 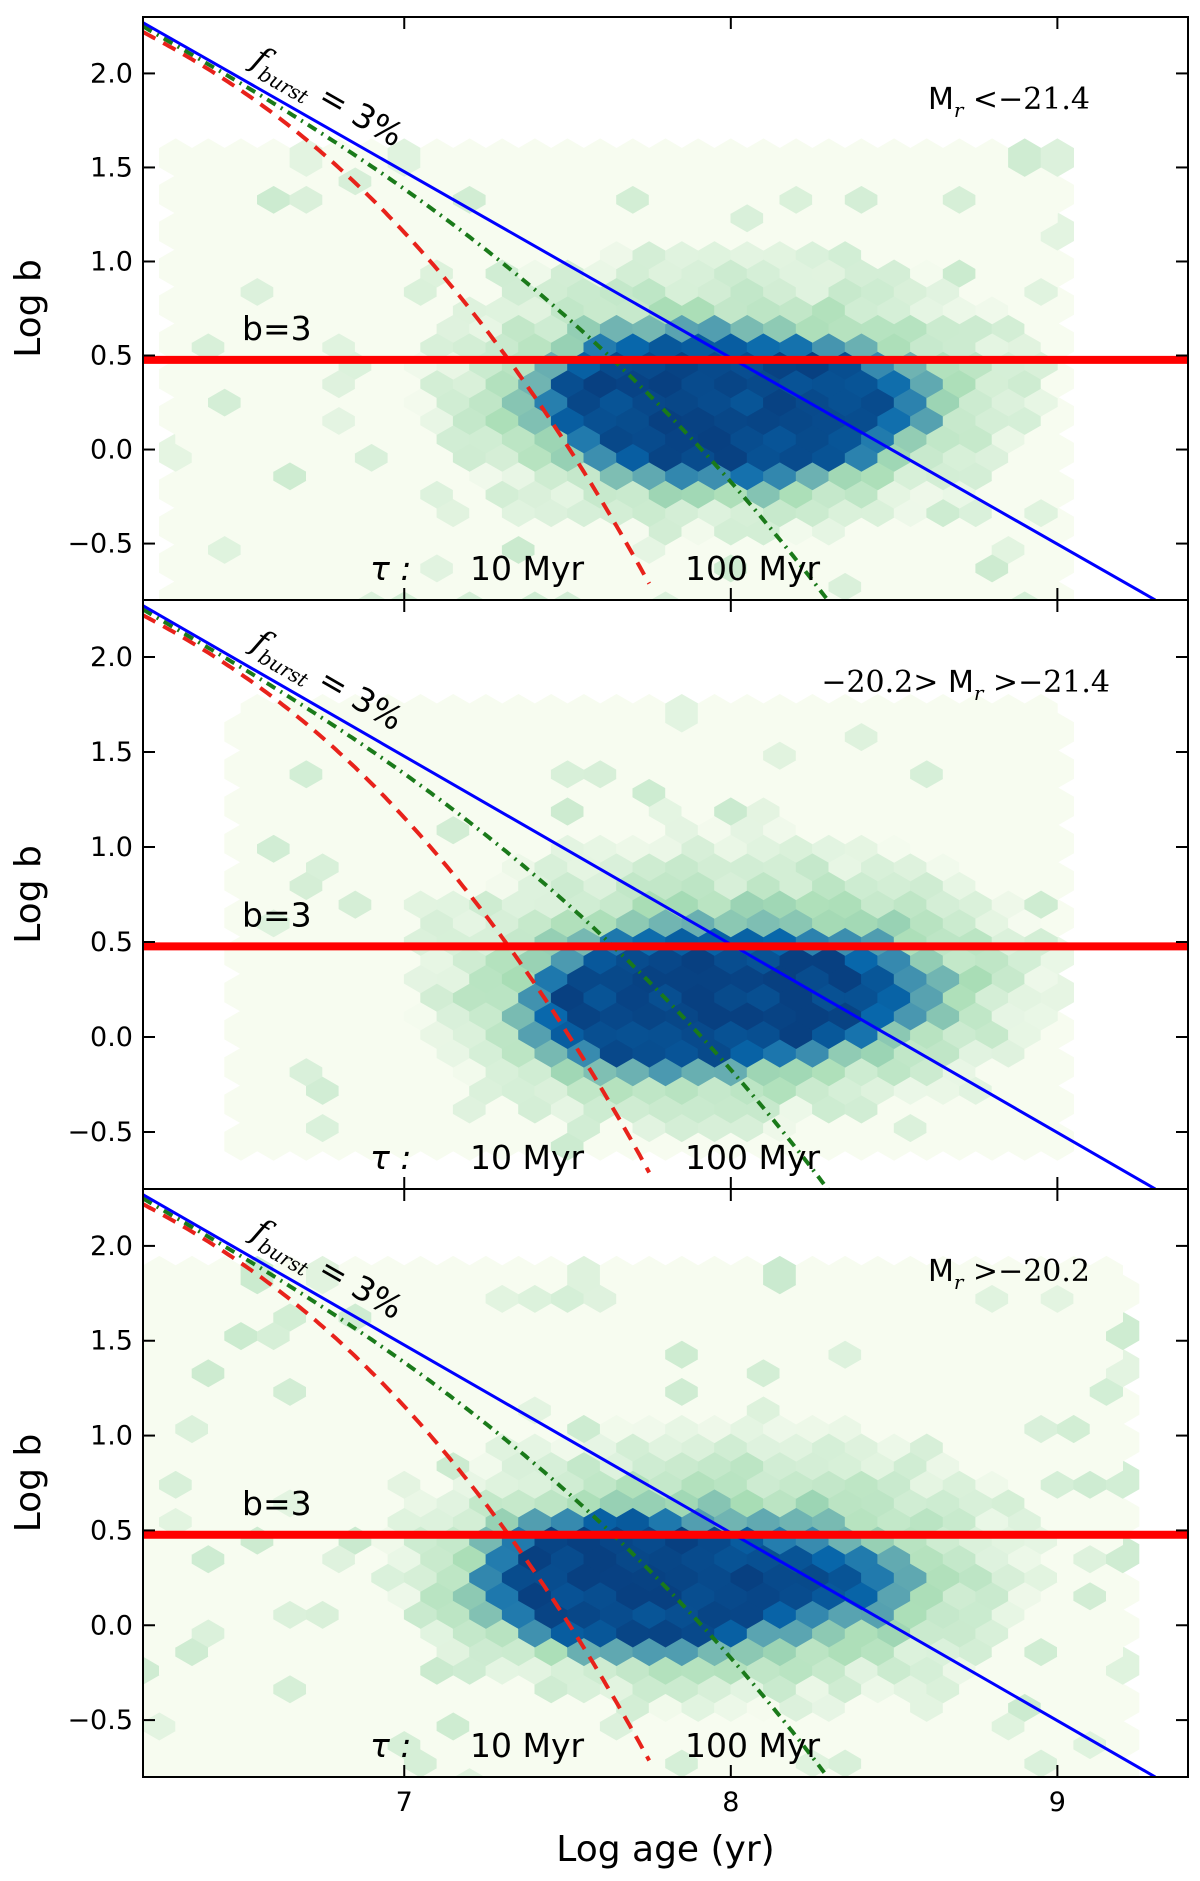 I want to click on panel-magnitude-label: Mr <−21.4, so click(x=1009, y=102).